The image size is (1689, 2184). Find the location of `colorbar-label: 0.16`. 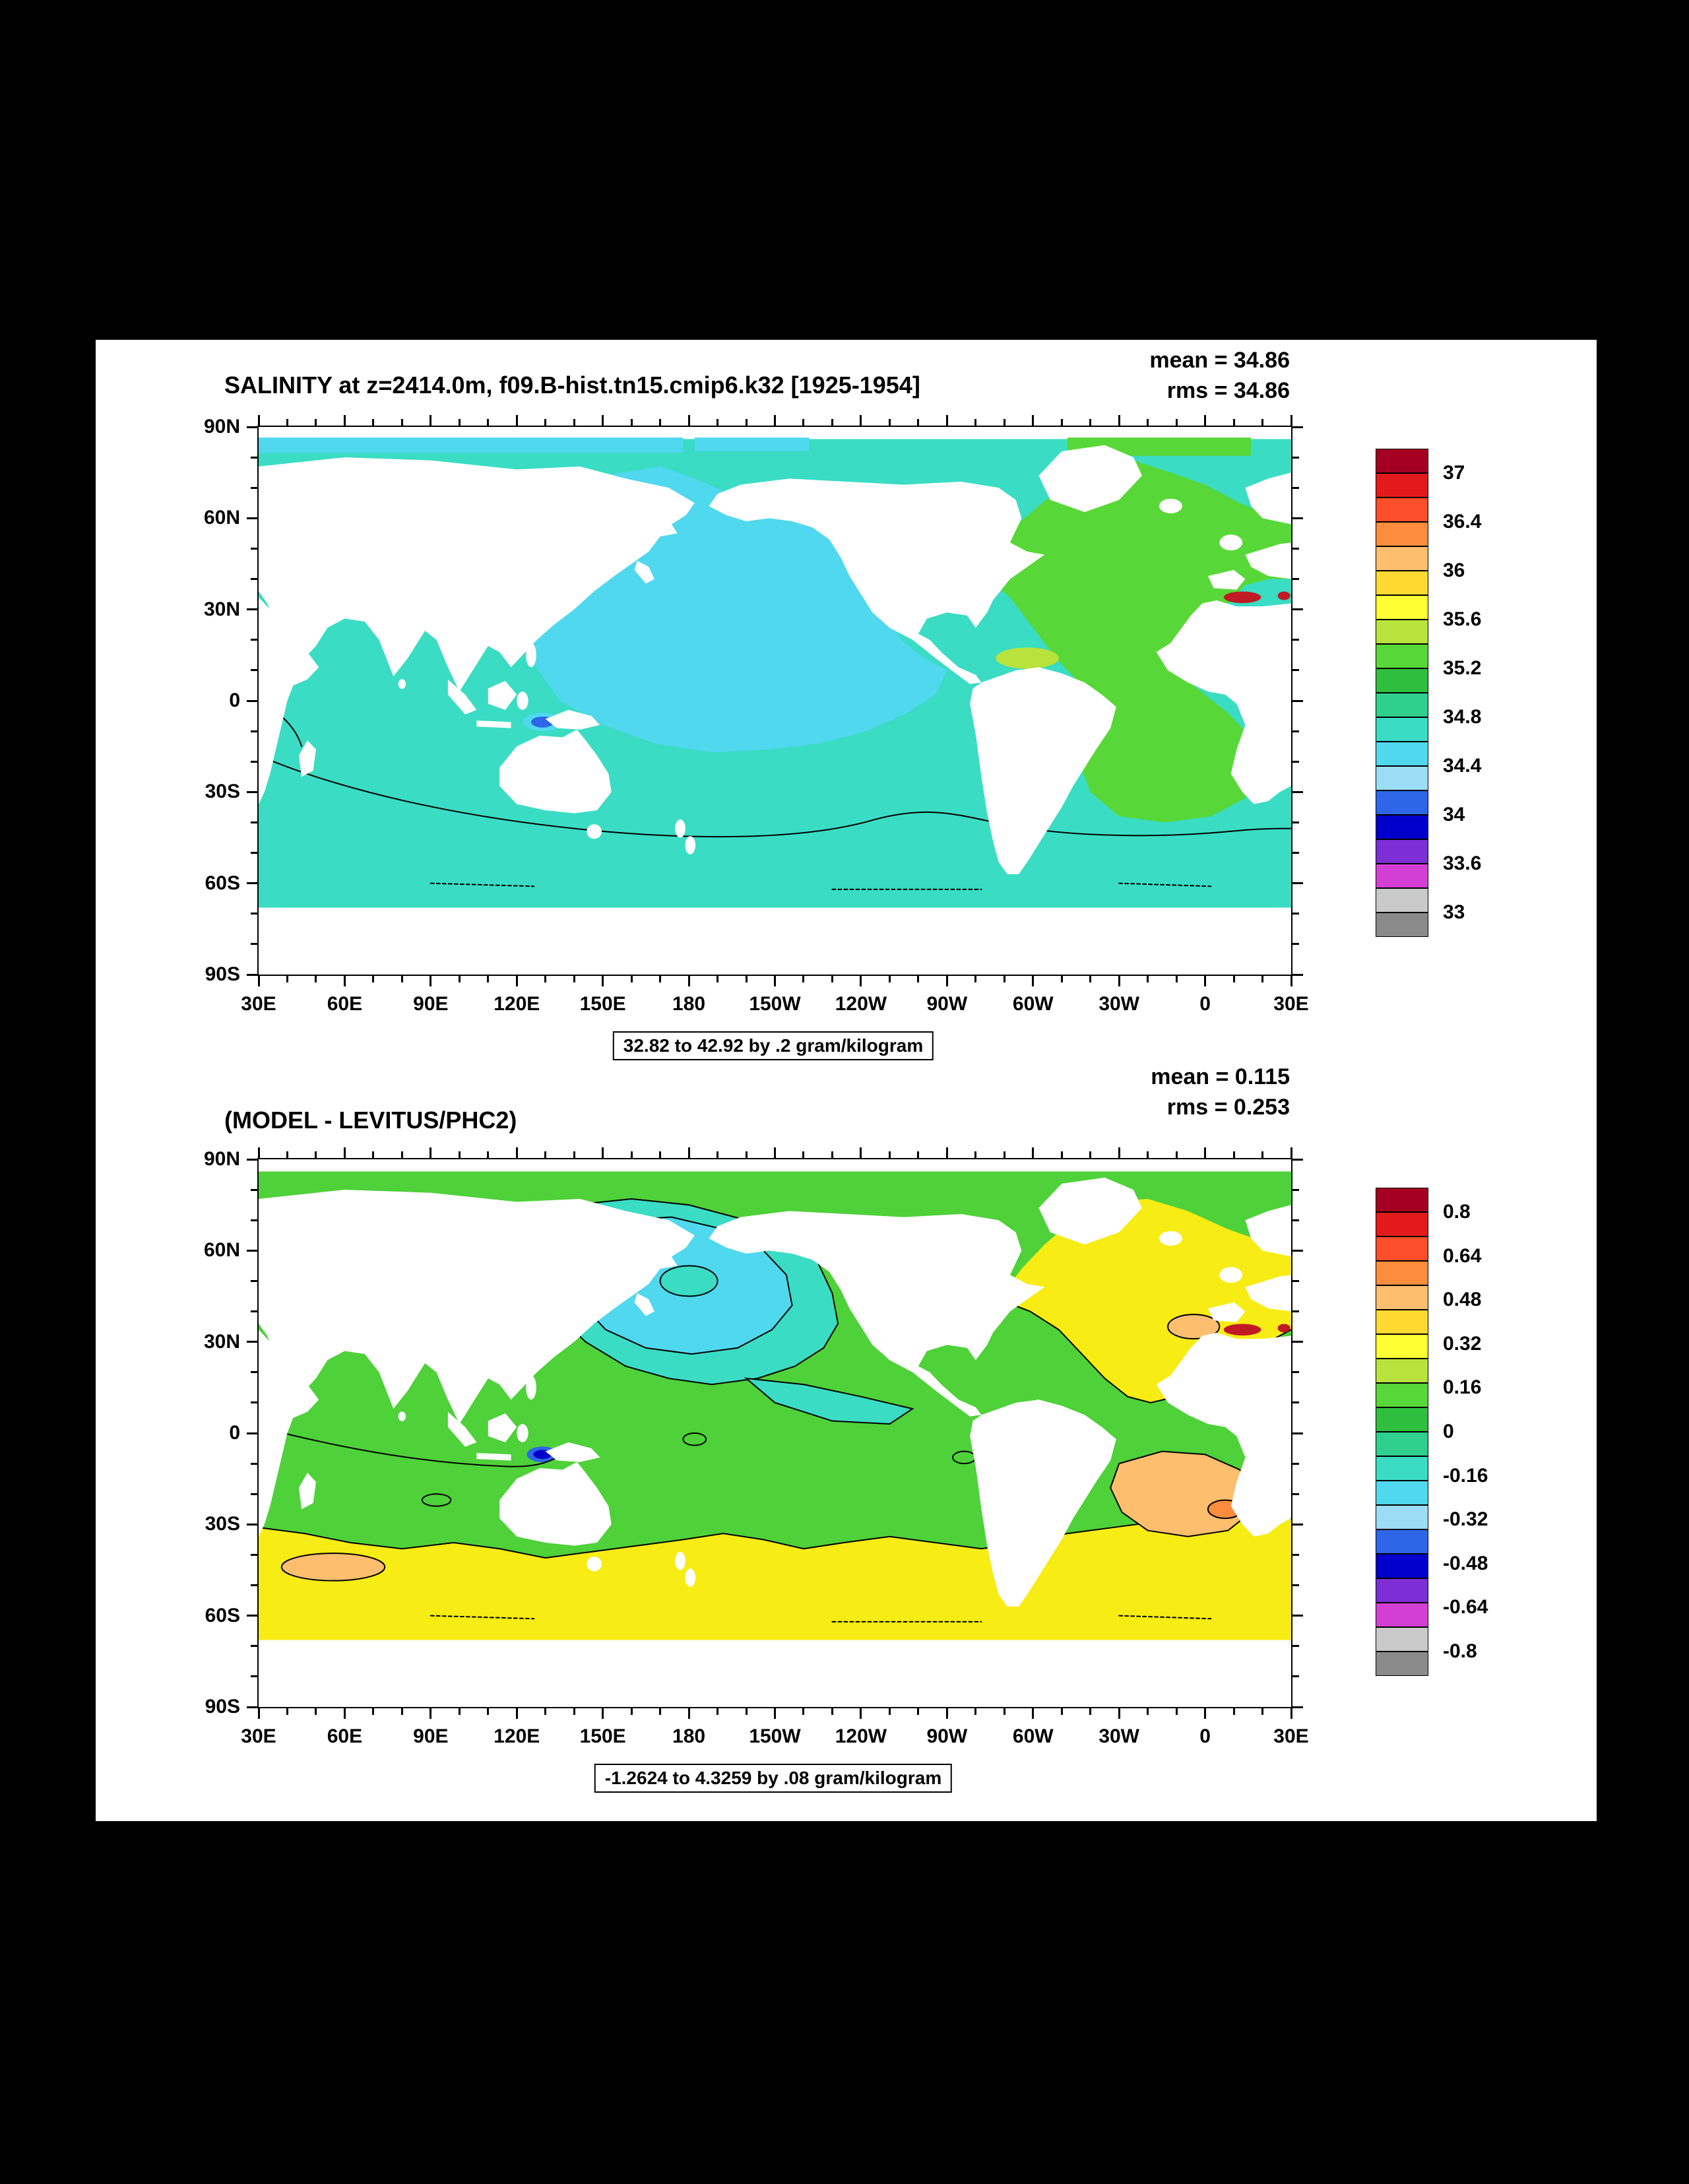

colorbar-label: 0.16 is located at coordinates (1462, 1387).